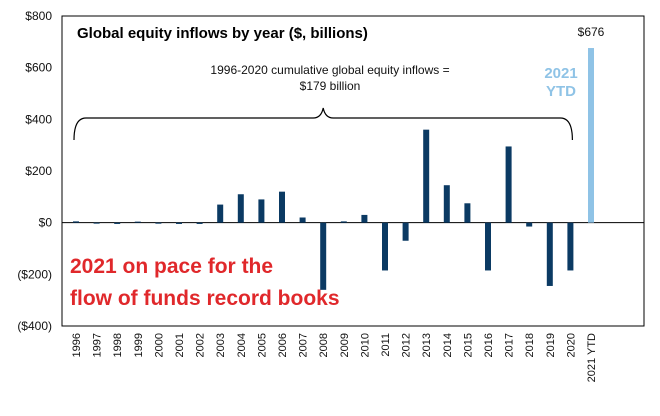 The image size is (660, 416). Describe the element at coordinates (324, 345) in the screenshot. I see `x-tick-label: 2008` at that location.